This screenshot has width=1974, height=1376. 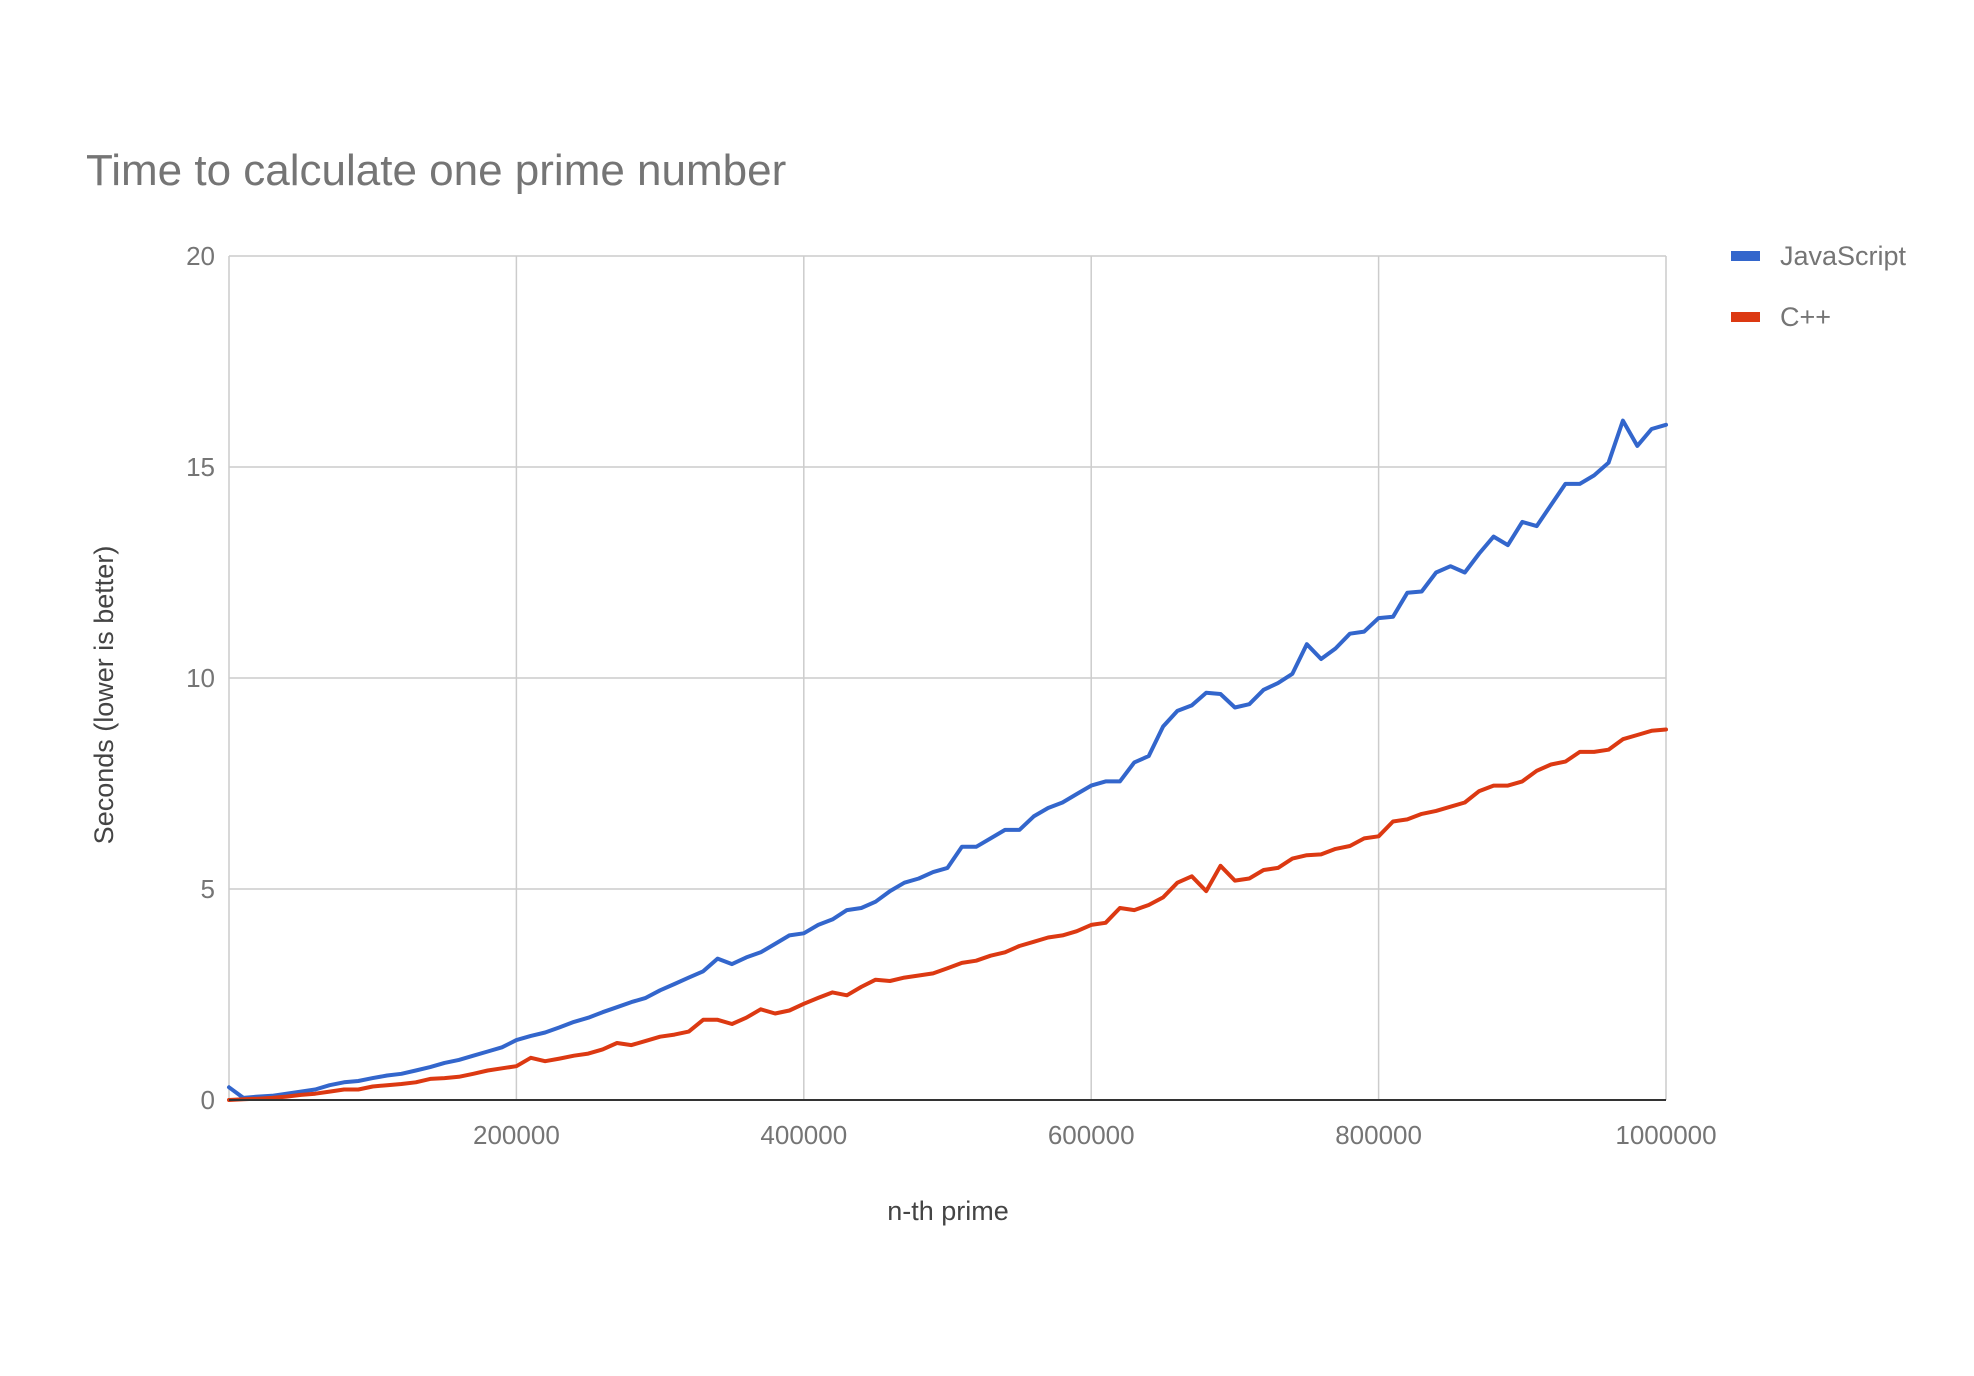 I want to click on legend-label: JavaScript, so click(x=1843, y=256).